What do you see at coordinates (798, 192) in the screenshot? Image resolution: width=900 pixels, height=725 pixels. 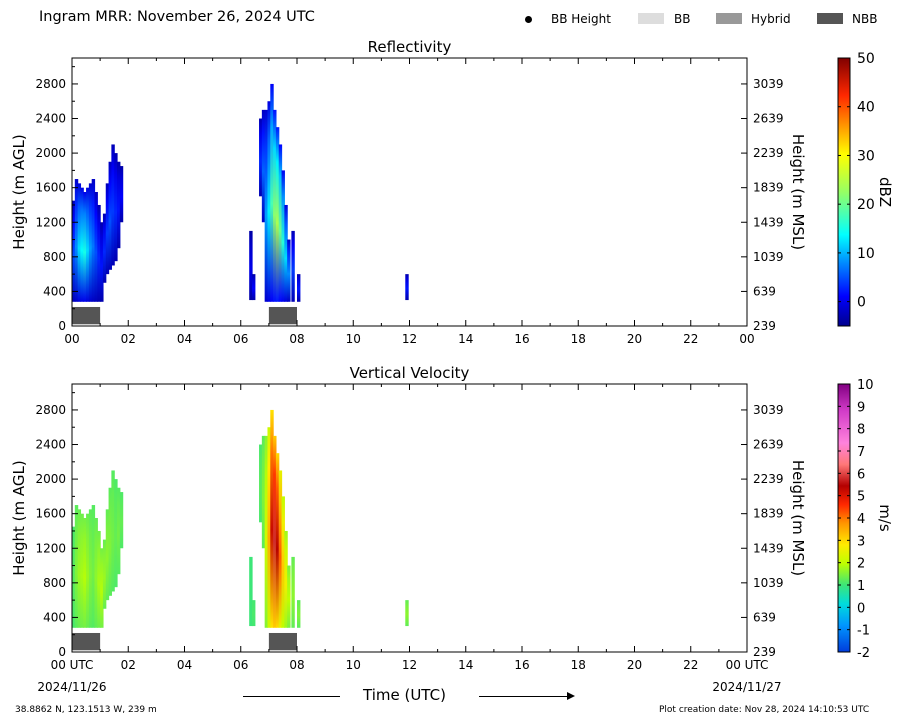 I see `y2-axis-label: Height (m MSL)` at bounding box center [798, 192].